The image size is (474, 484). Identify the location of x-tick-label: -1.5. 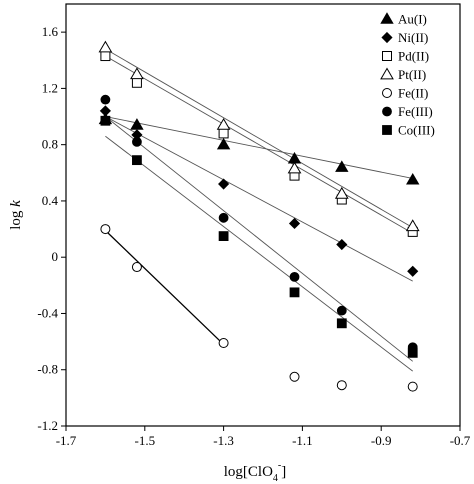
(145, 440).